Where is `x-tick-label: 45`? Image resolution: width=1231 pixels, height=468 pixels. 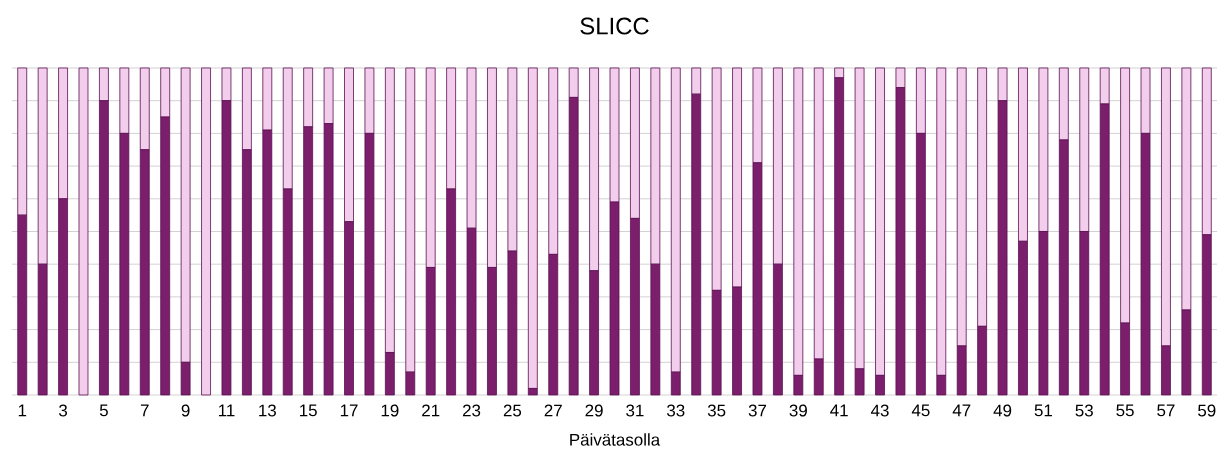
x-tick-label: 45 is located at coordinates (920, 410).